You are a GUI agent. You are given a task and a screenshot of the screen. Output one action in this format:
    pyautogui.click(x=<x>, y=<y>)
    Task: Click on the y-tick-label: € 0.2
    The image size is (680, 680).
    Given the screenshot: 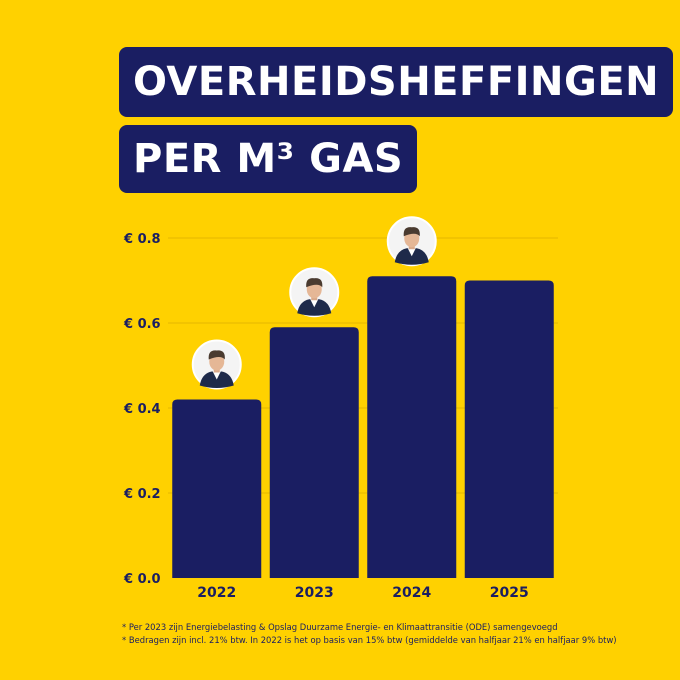 What is the action you would take?
    pyautogui.click(x=142, y=494)
    